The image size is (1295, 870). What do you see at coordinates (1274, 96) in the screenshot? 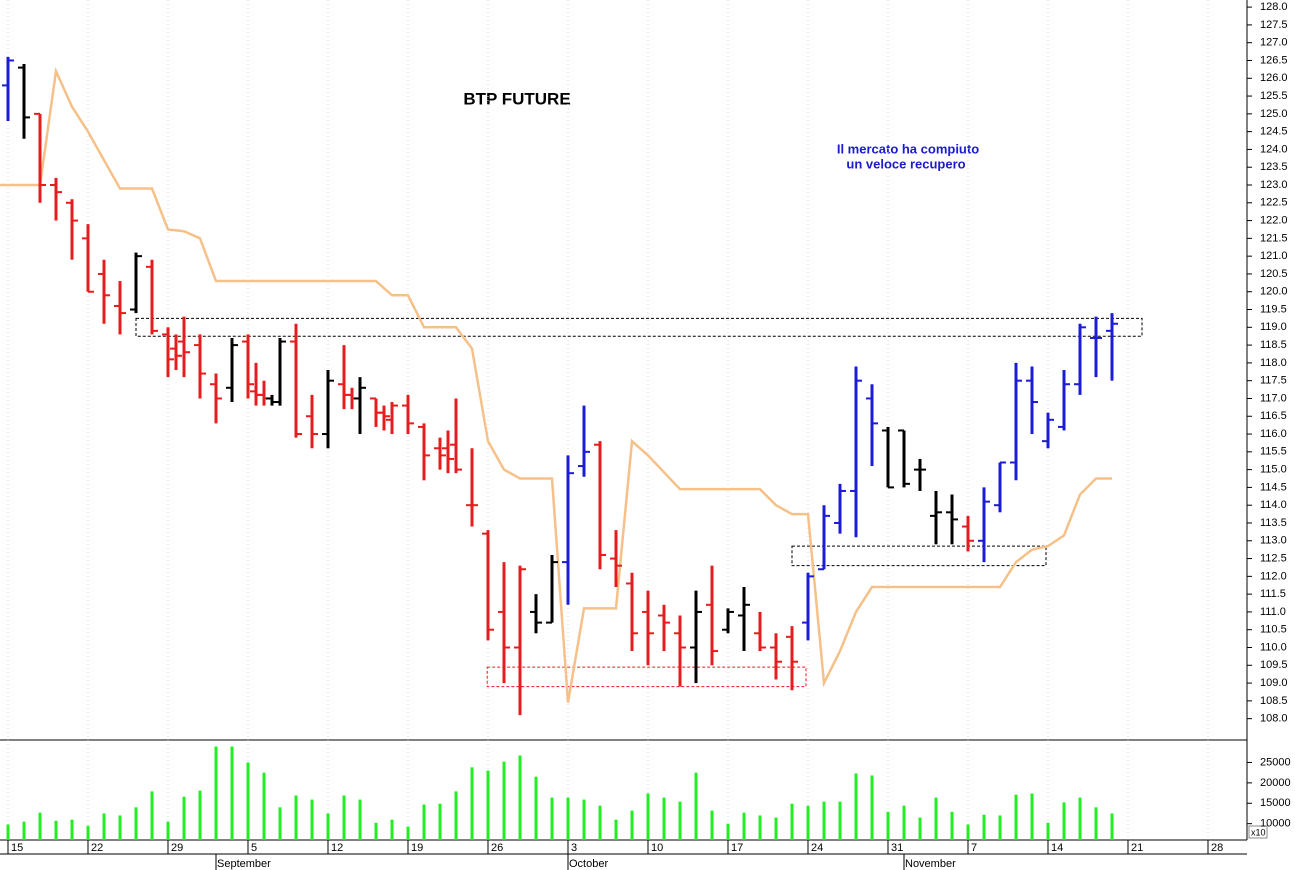
I see `y-tick-label: 125.5` at bounding box center [1274, 96].